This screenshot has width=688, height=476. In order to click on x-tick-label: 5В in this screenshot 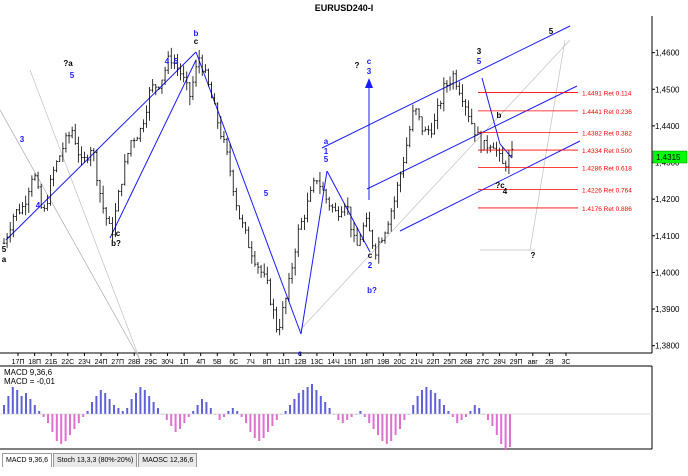, I will do `click(217, 362)`.